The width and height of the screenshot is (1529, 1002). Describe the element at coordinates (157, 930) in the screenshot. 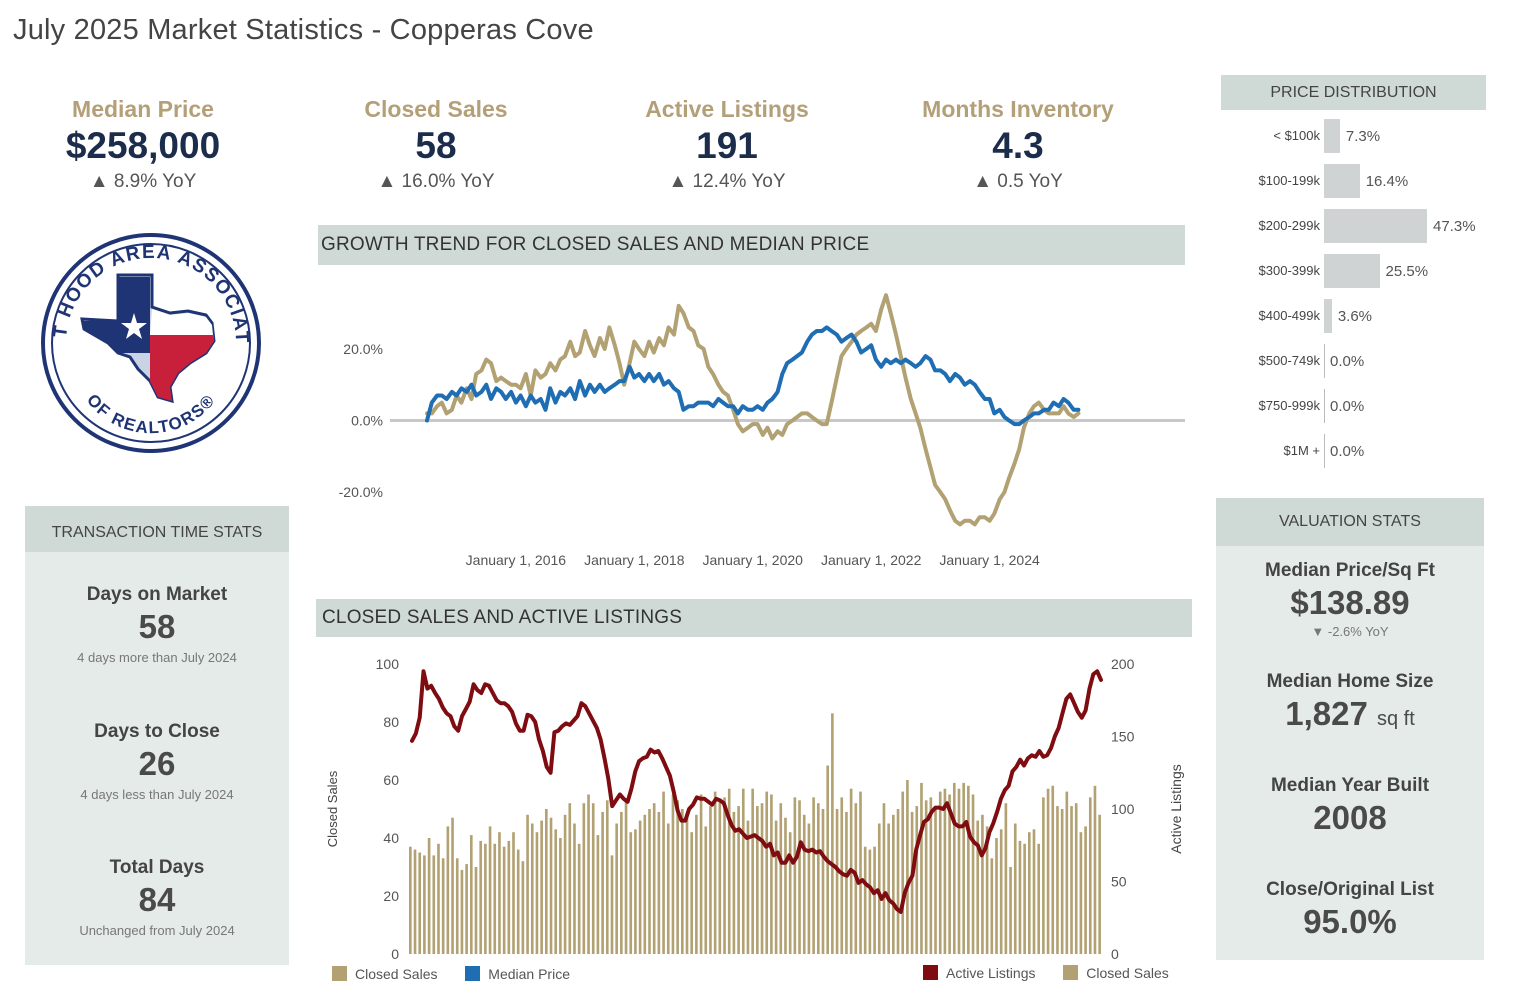

I see `stat-sub: Unchanged from July 2024` at that location.